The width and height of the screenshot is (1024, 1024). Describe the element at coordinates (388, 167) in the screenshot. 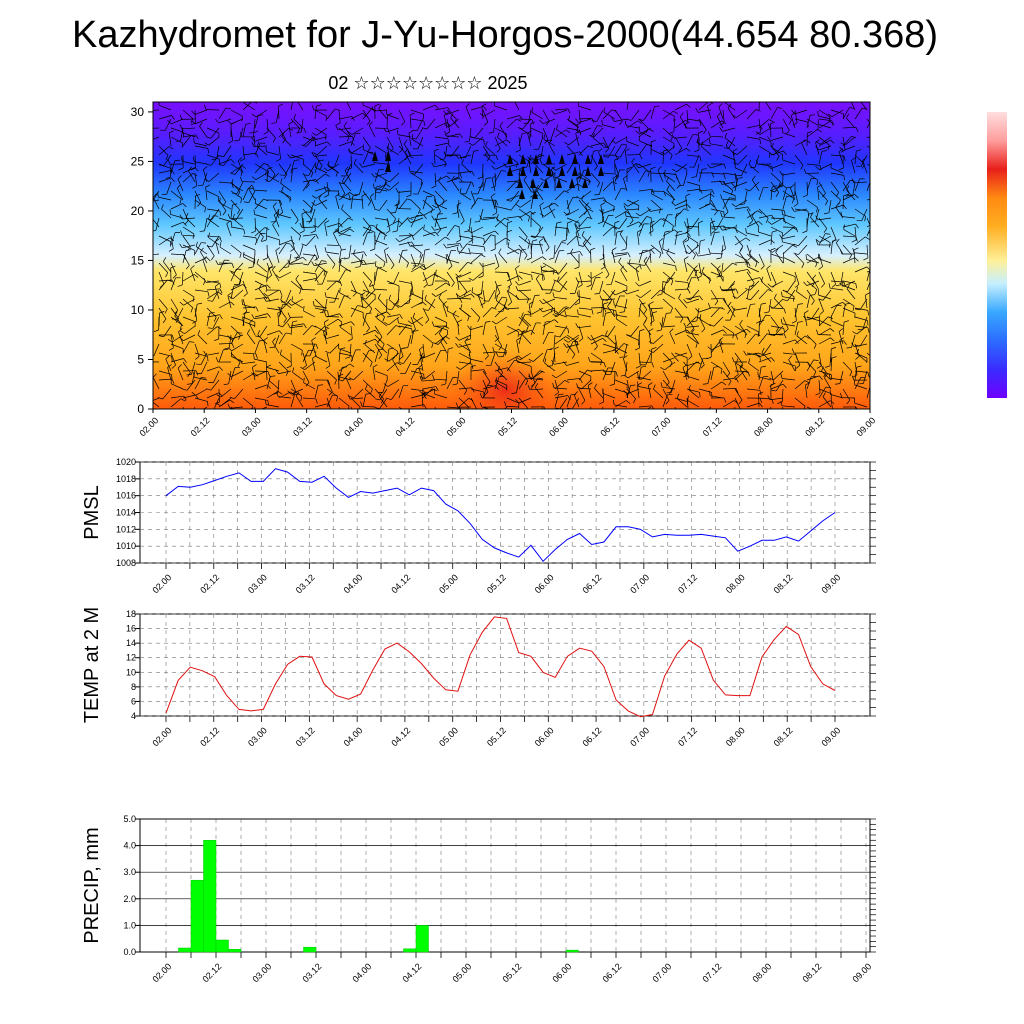

I see `wind-pennant` at that location.